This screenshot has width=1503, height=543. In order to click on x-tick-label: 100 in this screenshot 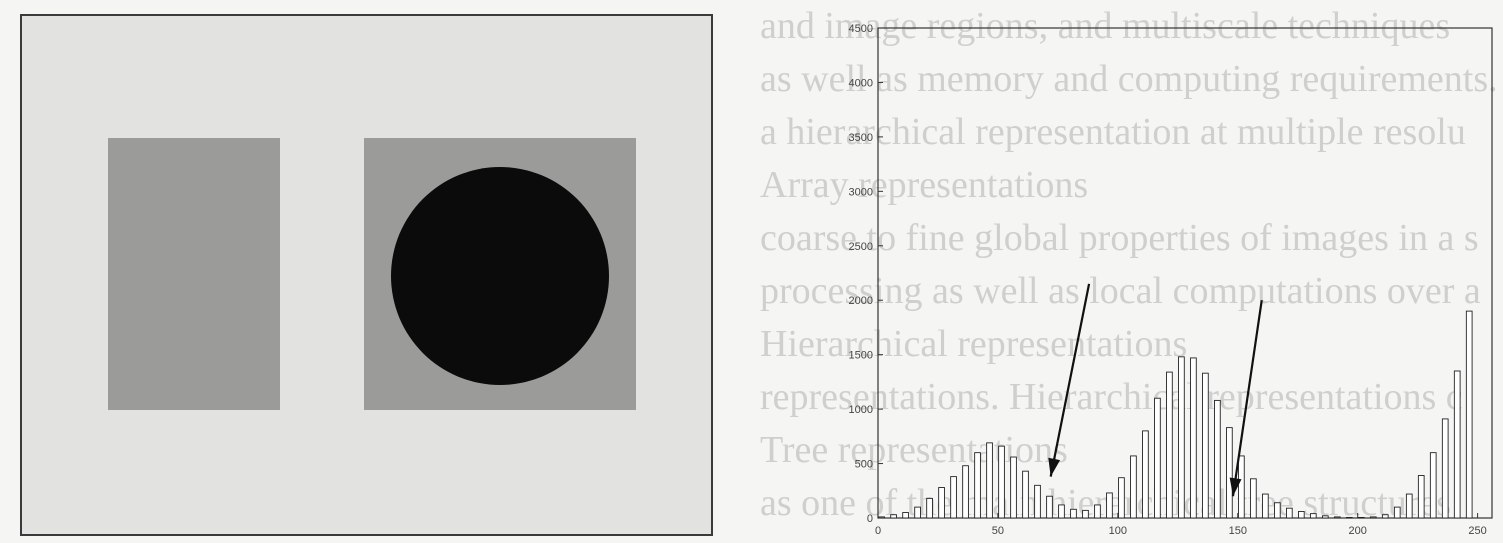, I will do `click(1118, 531)`.